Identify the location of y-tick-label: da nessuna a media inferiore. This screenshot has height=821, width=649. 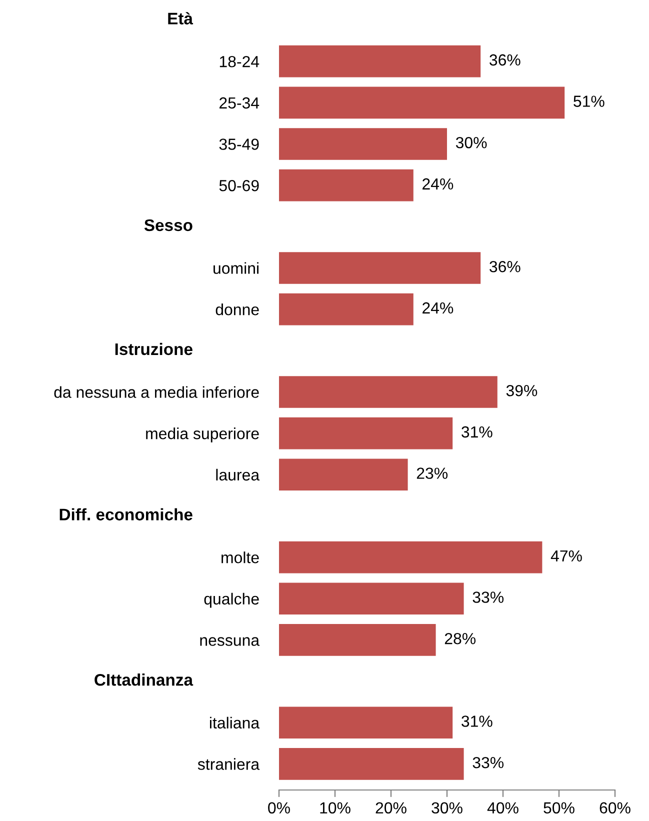
(156, 392).